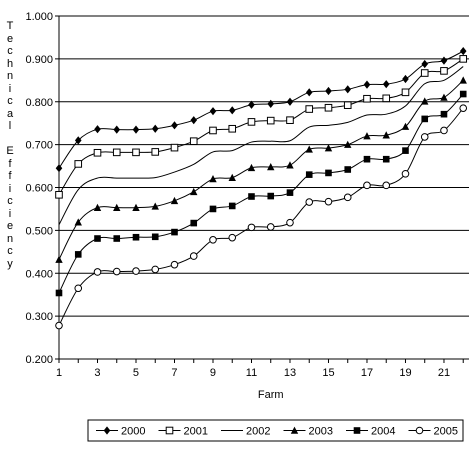 The height and width of the screenshot is (451, 469). I want to click on x-tick-label: 7, so click(174, 373).